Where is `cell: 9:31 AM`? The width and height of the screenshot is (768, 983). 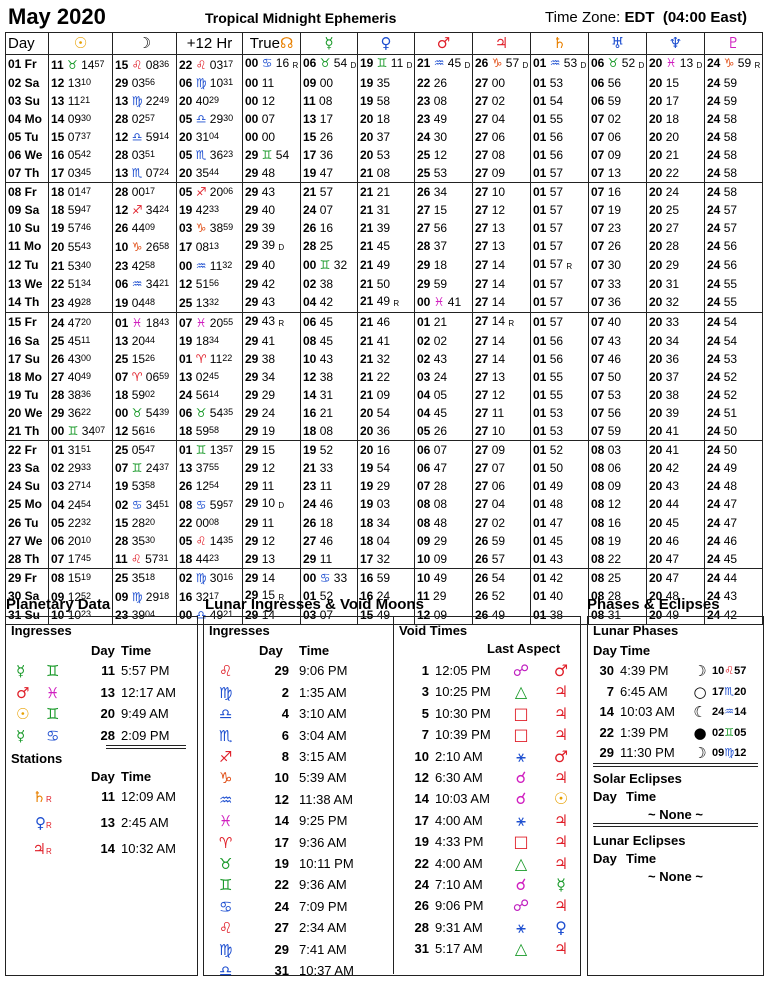
cell: 9:31 AM is located at coordinates (459, 927).